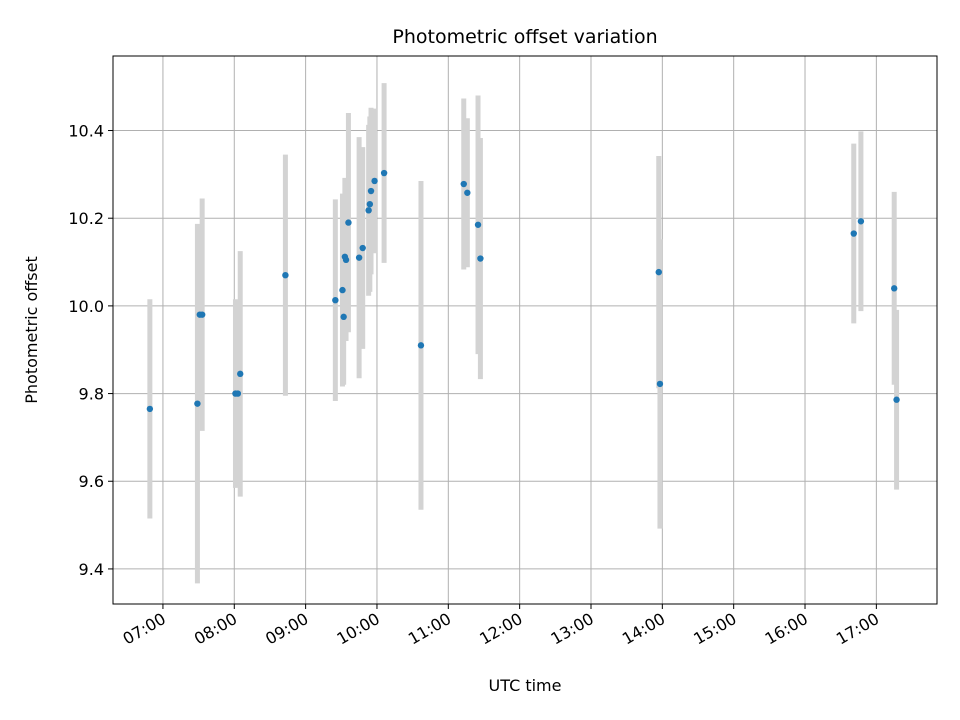 This screenshot has height=720, width=960. What do you see at coordinates (215, 629) in the screenshot?
I see `x-tick-label: 08:00` at bounding box center [215, 629].